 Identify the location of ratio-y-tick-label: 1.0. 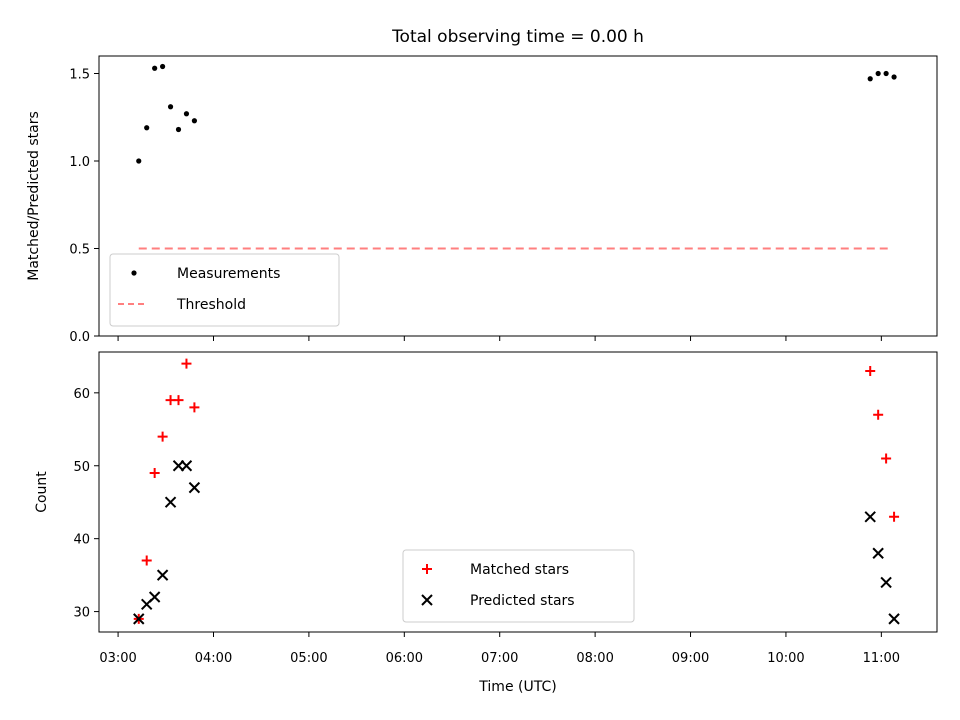
(79, 162).